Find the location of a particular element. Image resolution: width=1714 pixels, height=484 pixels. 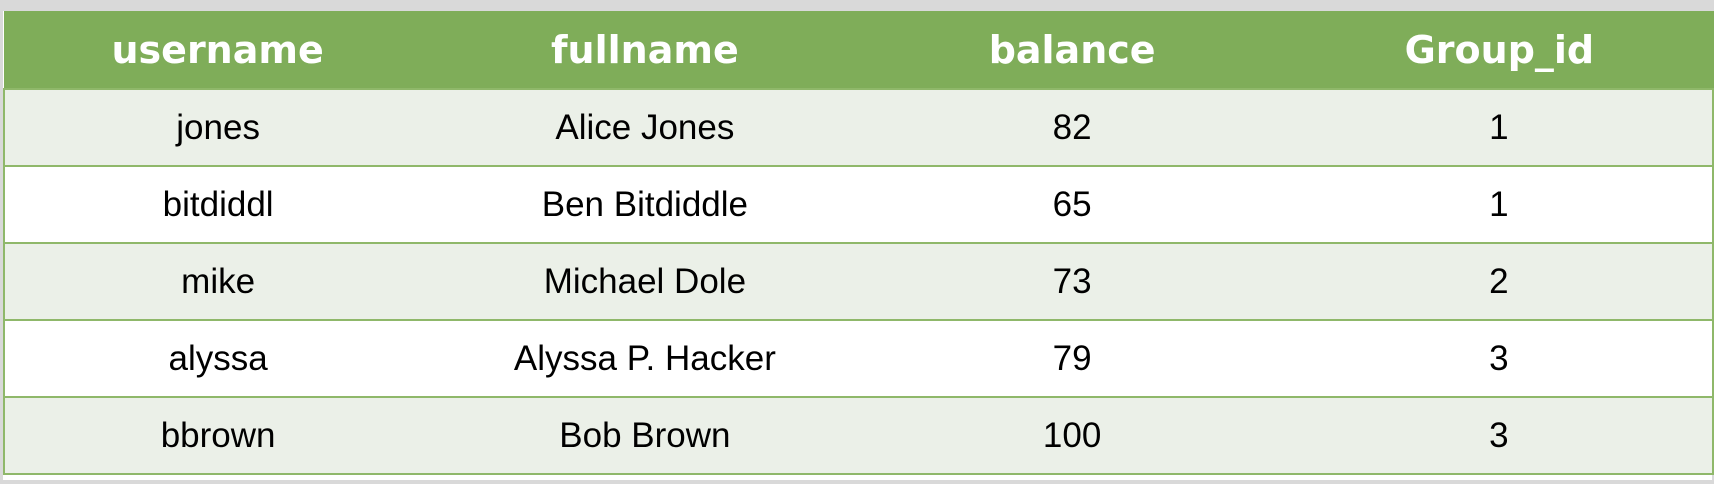

column-header-fullname: fullname is located at coordinates (645, 50).